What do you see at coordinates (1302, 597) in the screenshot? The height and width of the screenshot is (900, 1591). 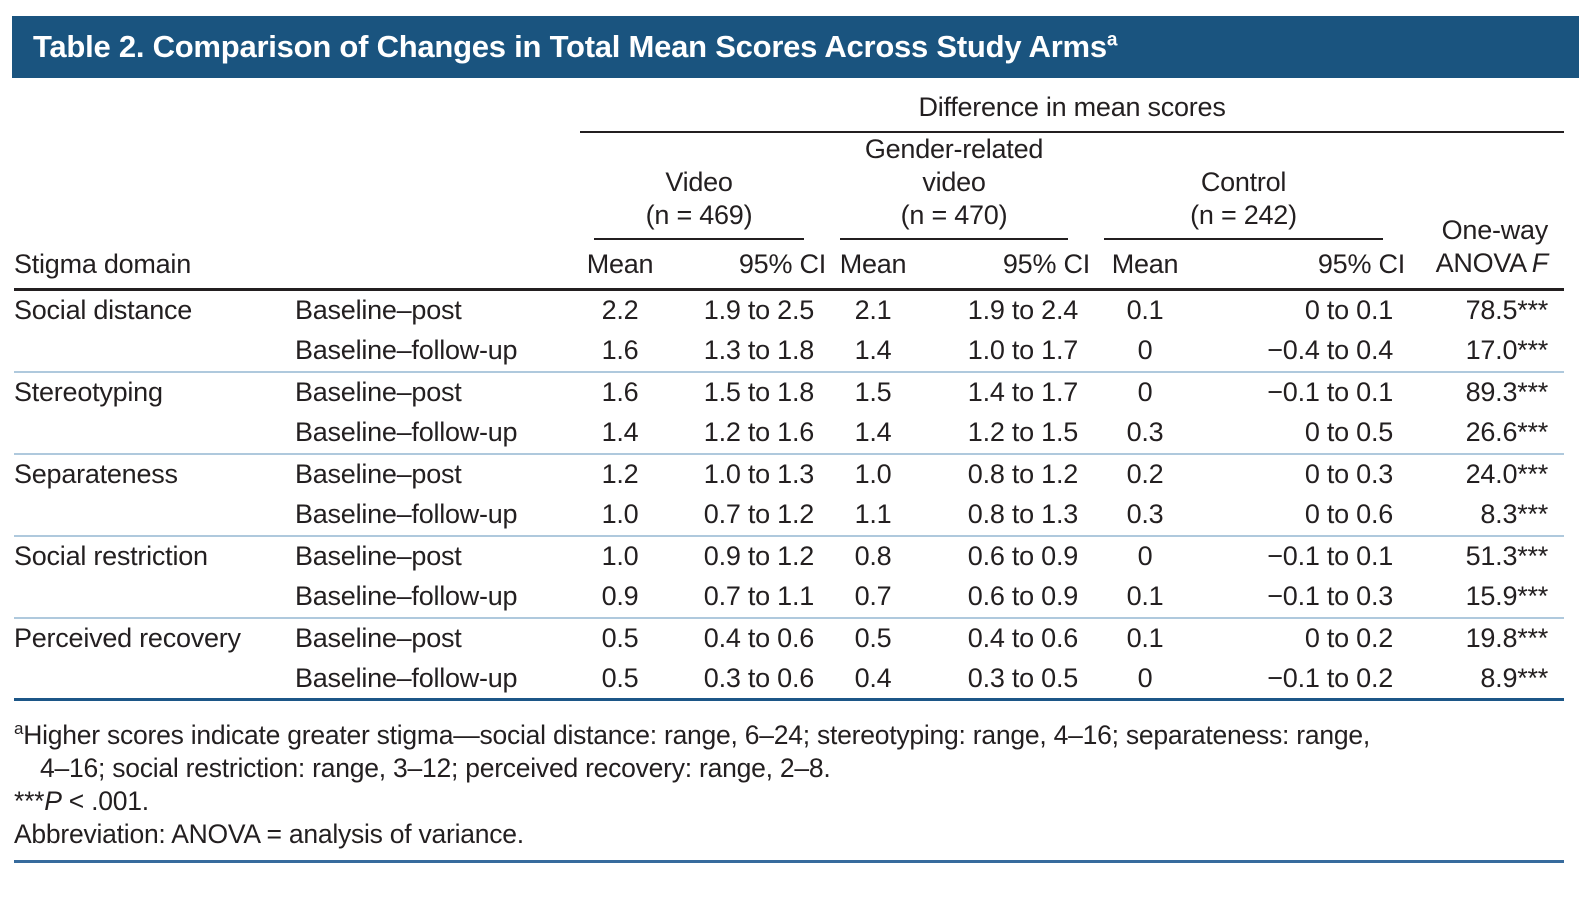 I see `control-ci-cell: −0.1 to 0.3` at bounding box center [1302, 597].